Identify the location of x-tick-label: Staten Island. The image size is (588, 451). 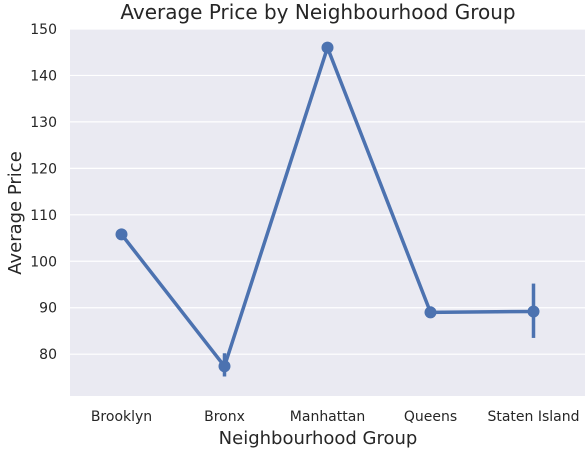
(533, 417).